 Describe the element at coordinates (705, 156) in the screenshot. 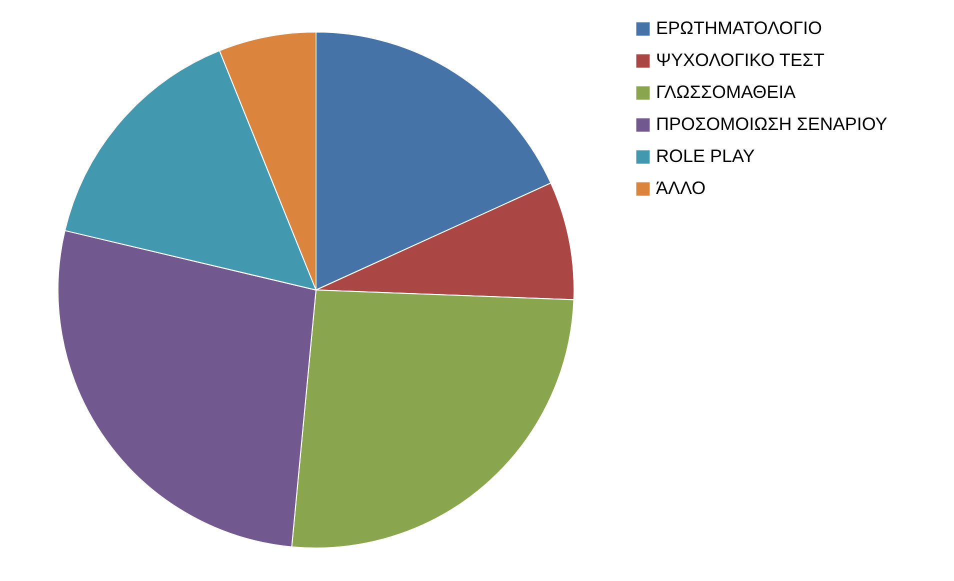

I see `legend-label: ROLE PLAY` at that location.